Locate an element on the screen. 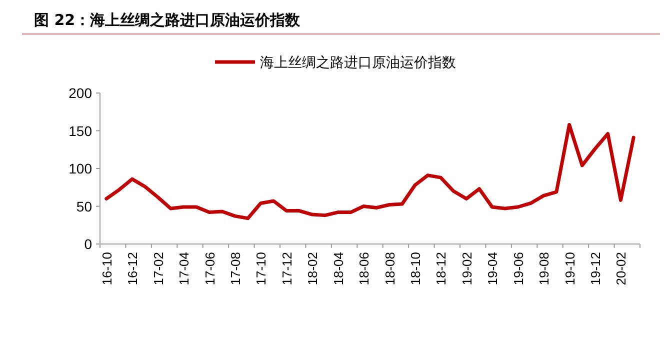 The image size is (672, 344). x-tick-label: 16-10 is located at coordinates (106, 269).